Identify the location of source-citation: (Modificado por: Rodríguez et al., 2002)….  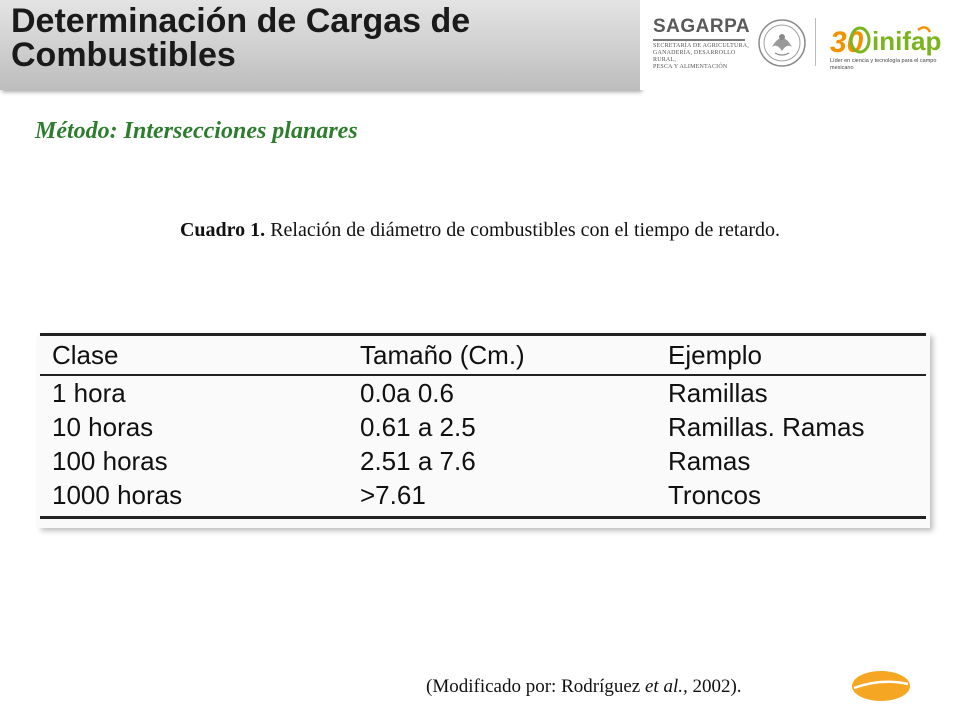
(584, 687).